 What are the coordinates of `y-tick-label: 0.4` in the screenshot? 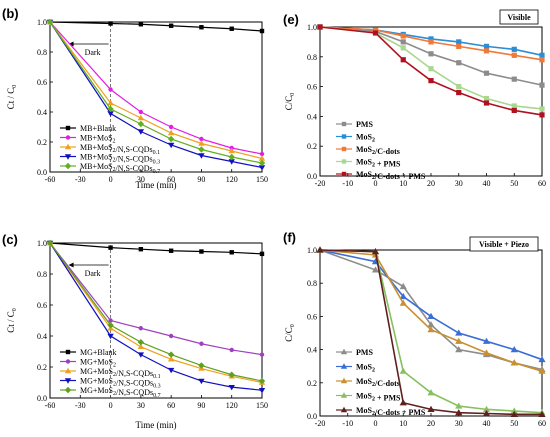 It's located at (312, 116).